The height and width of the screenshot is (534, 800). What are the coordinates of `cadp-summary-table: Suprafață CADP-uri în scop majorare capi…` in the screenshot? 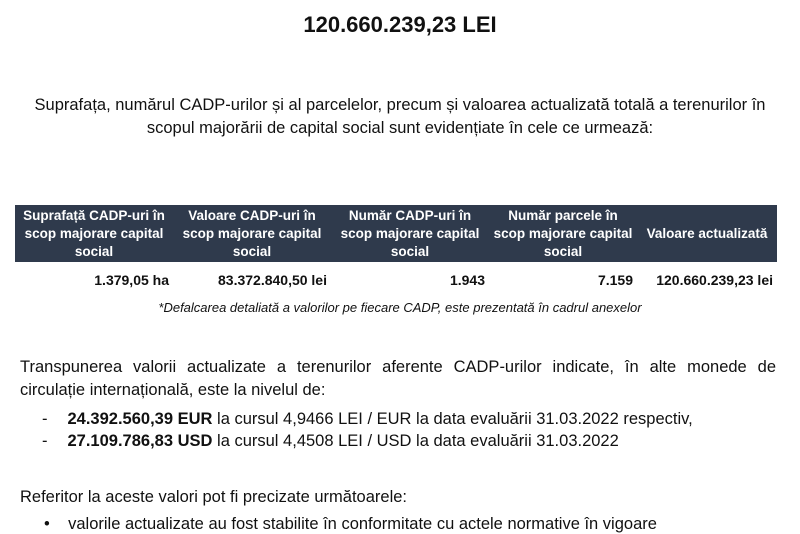 It's located at (396, 246).